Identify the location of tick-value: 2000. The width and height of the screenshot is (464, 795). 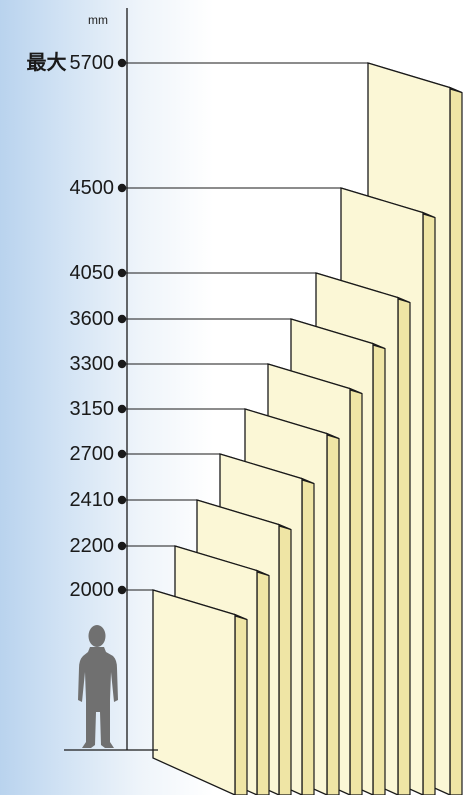
(92, 590).